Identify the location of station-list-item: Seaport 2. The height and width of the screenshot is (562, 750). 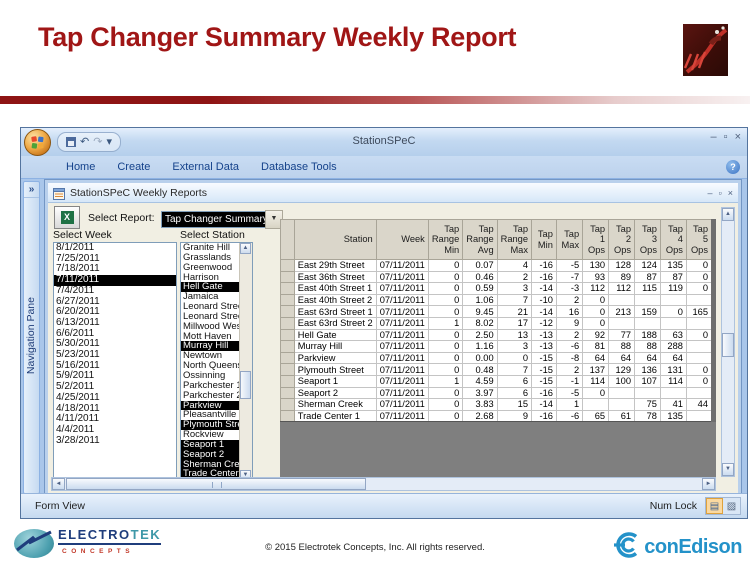
(211, 454).